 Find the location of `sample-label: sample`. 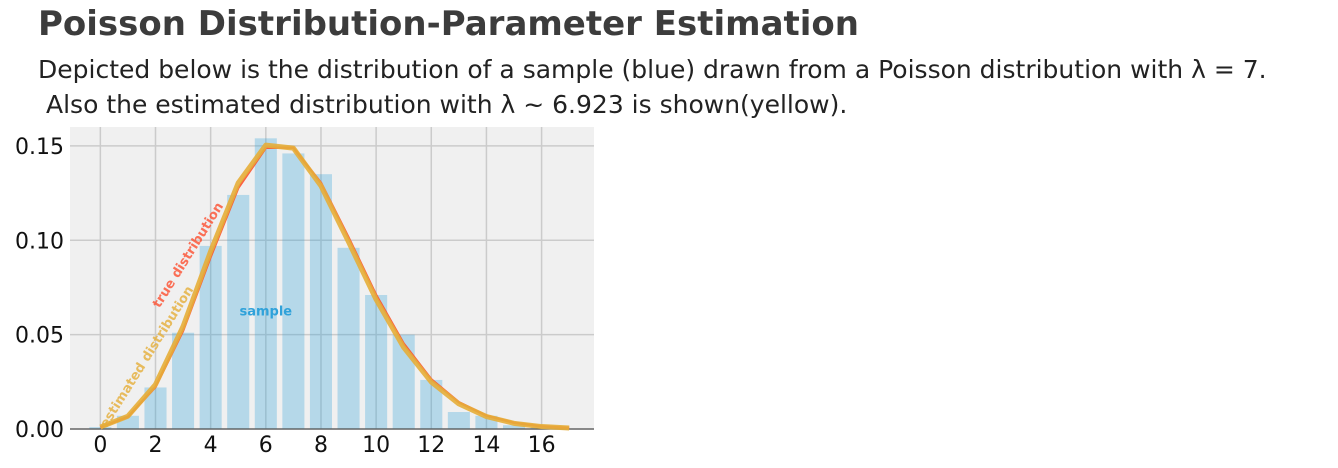

sample-label: sample is located at coordinates (265, 311).